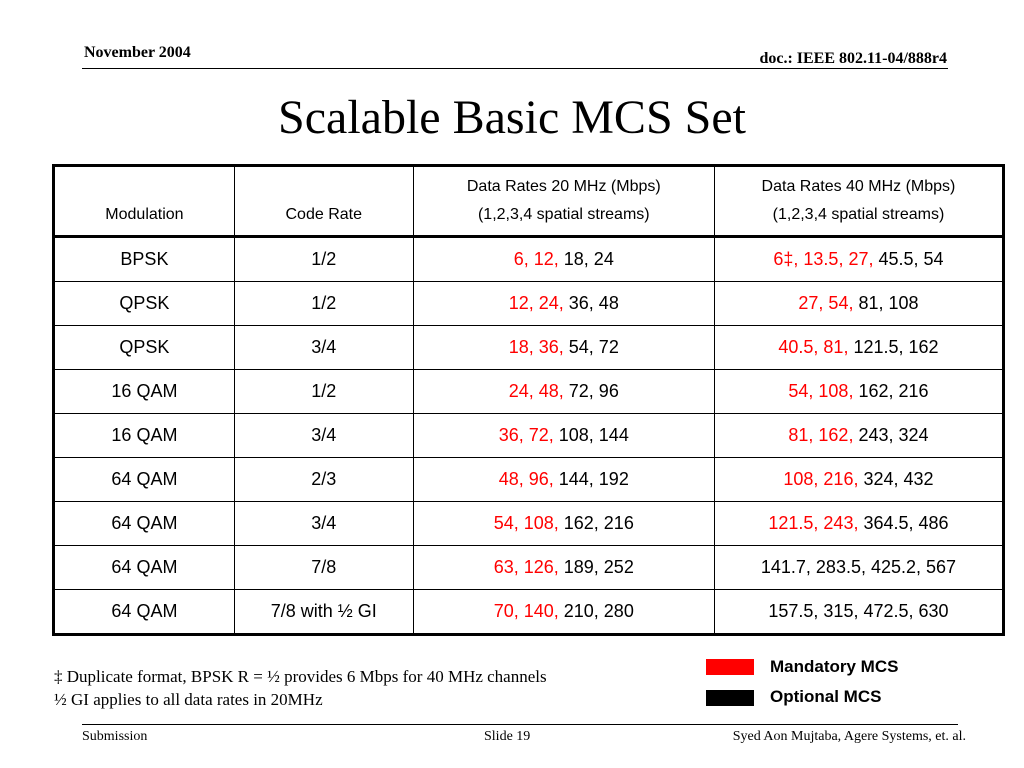 This screenshot has height=768, width=1024. Describe the element at coordinates (512, 117) in the screenshot. I see `slide-title: Scalable Basic MCS Set` at that location.